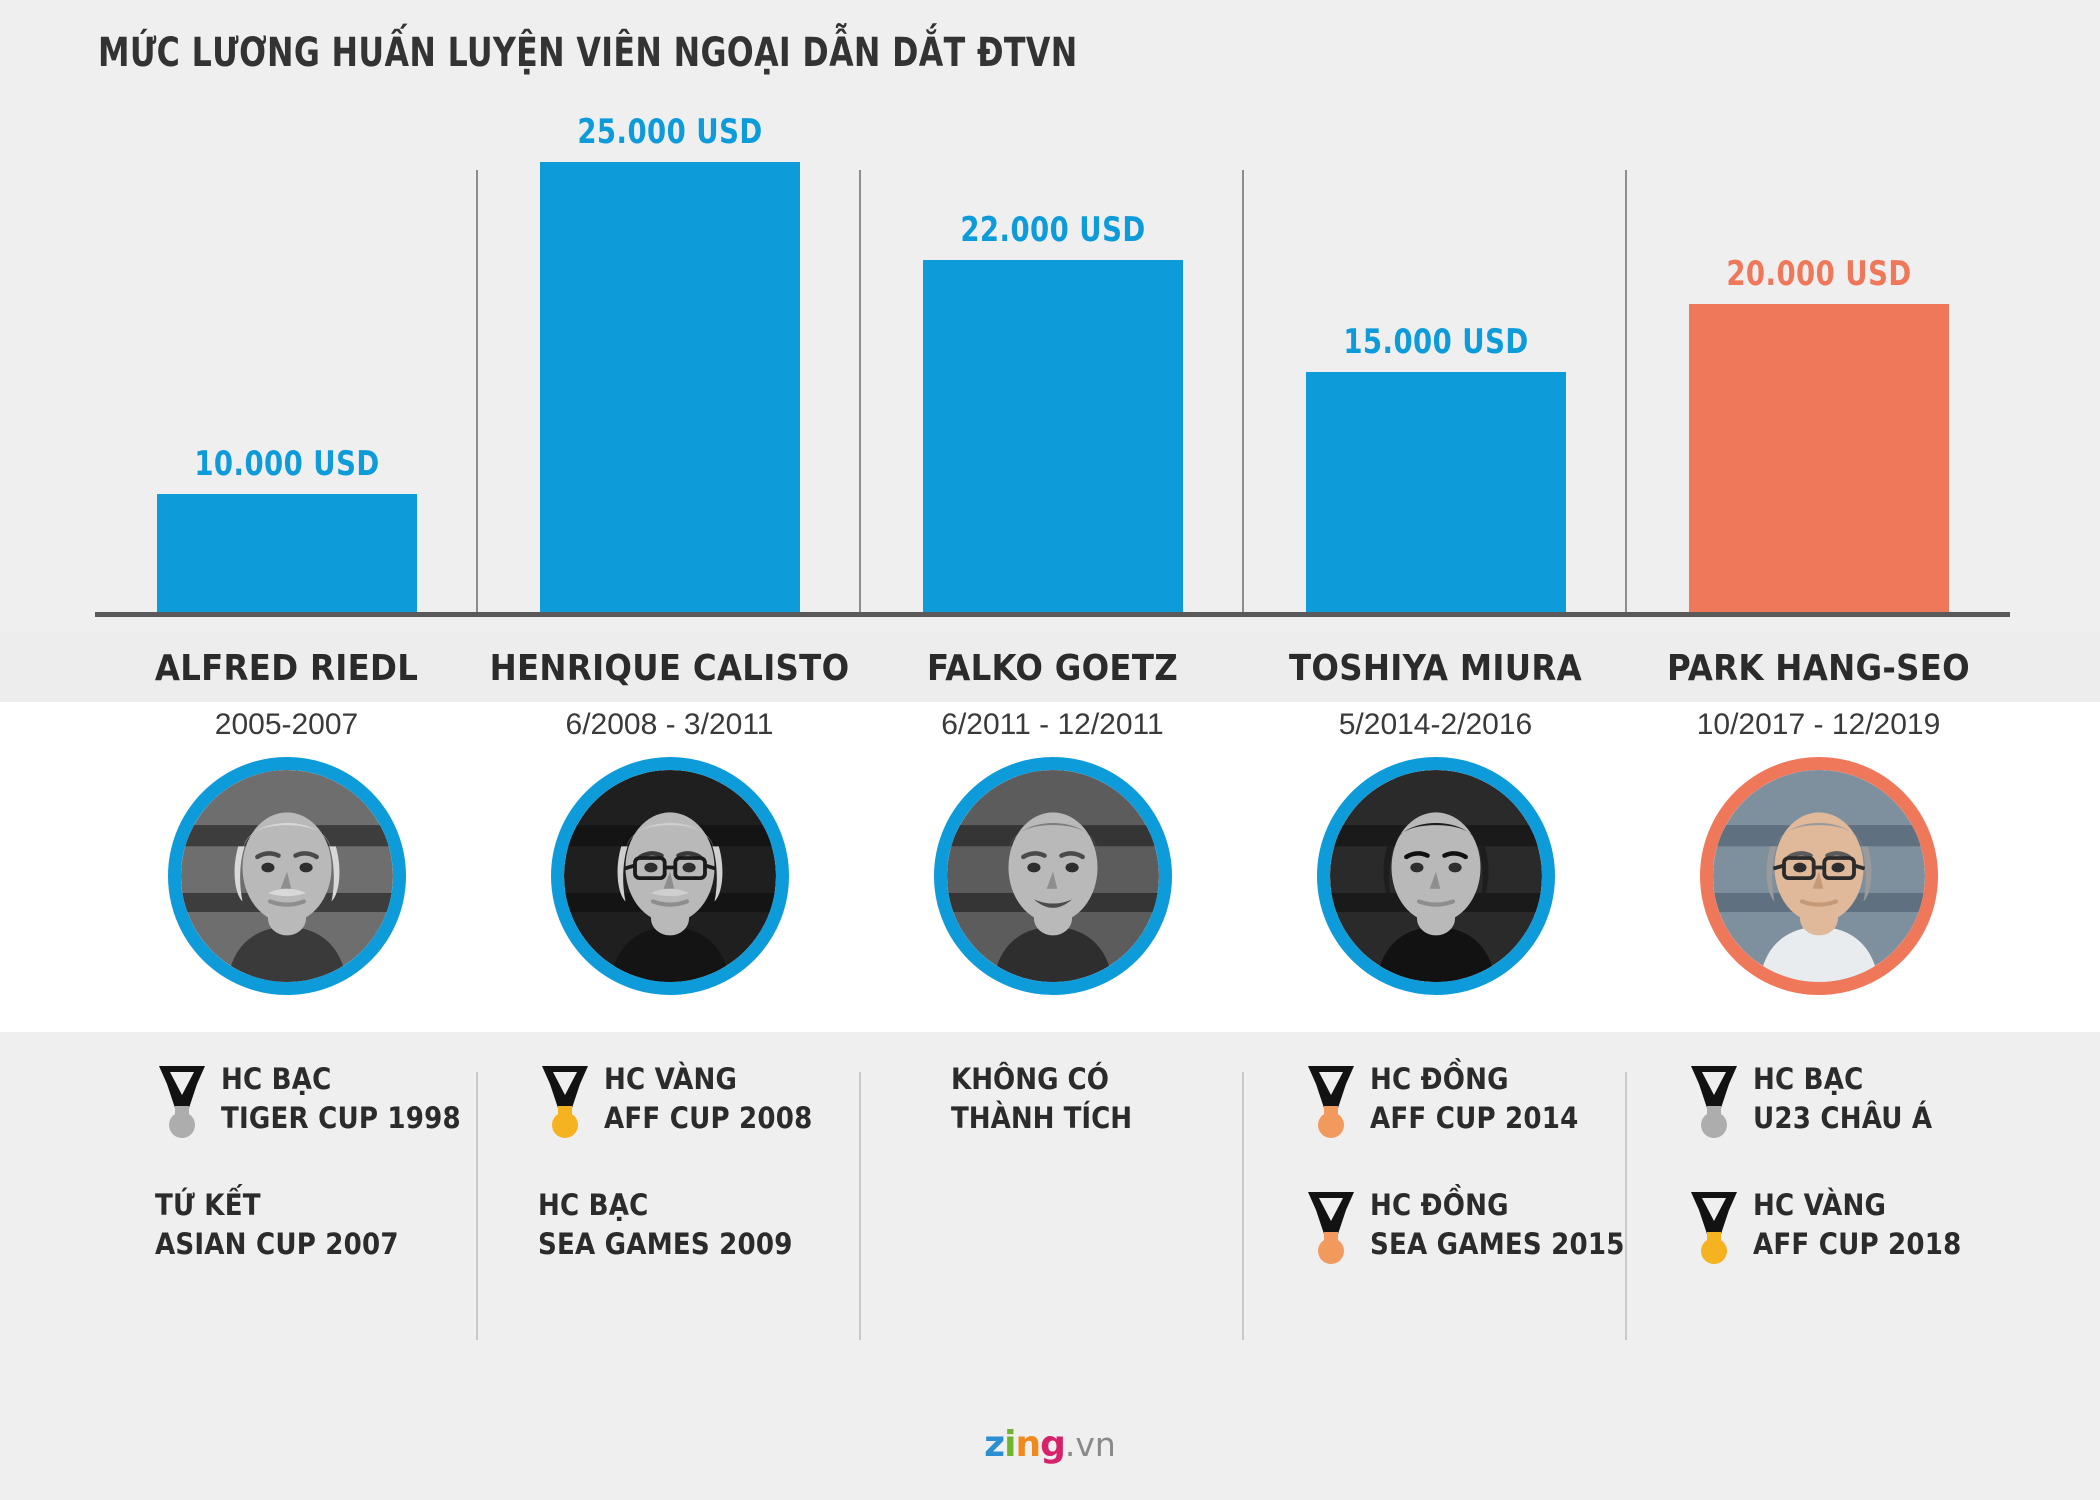 The height and width of the screenshot is (1500, 2100). I want to click on achievement-line-2: THÀNH TÍCH, so click(1042, 1117).